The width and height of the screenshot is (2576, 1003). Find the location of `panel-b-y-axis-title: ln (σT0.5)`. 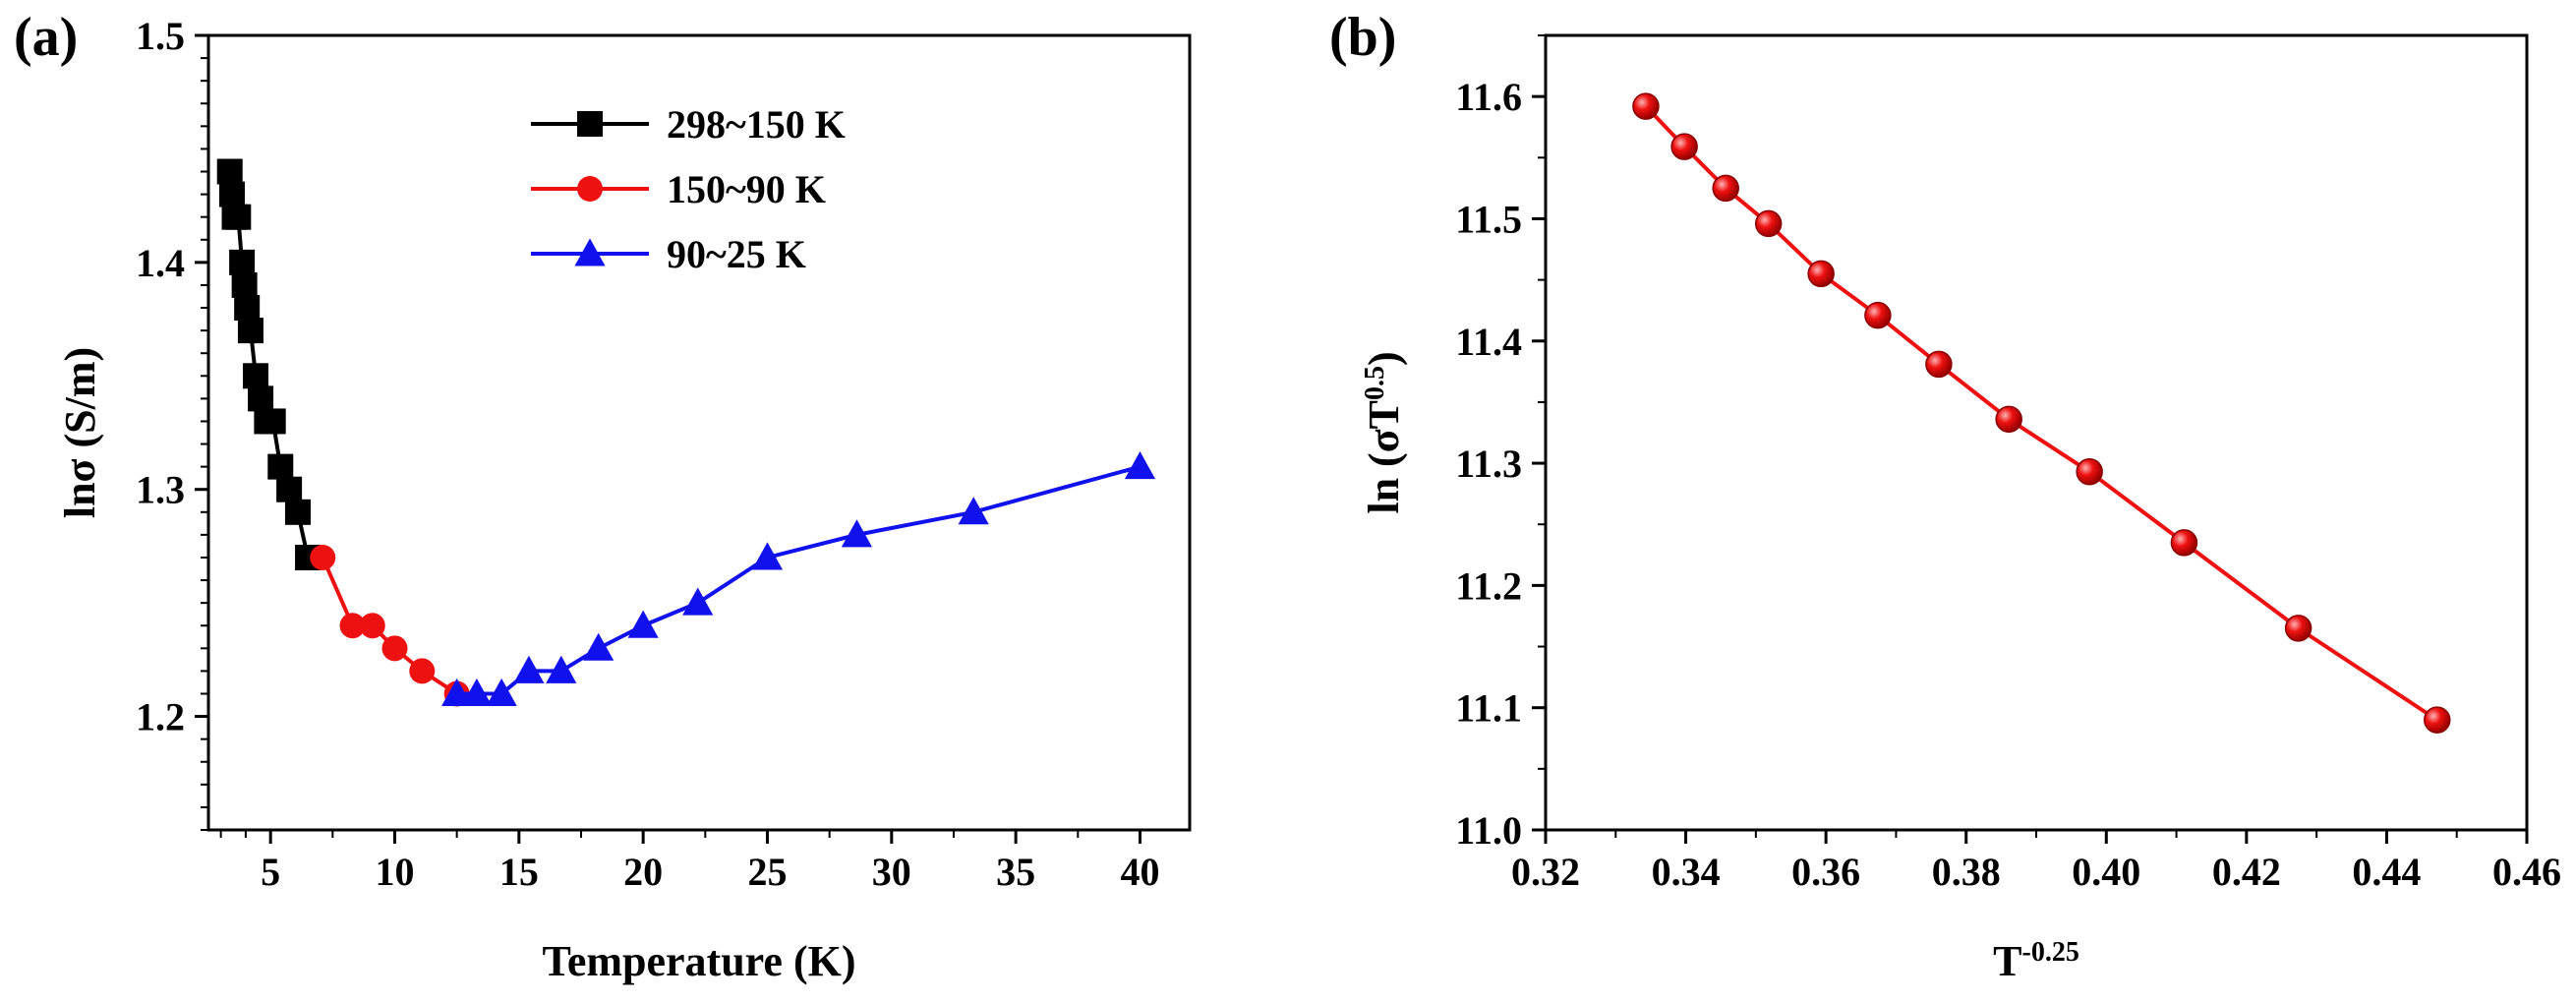

panel-b-y-axis-title: ln (σT0.5) is located at coordinates (1384, 432).